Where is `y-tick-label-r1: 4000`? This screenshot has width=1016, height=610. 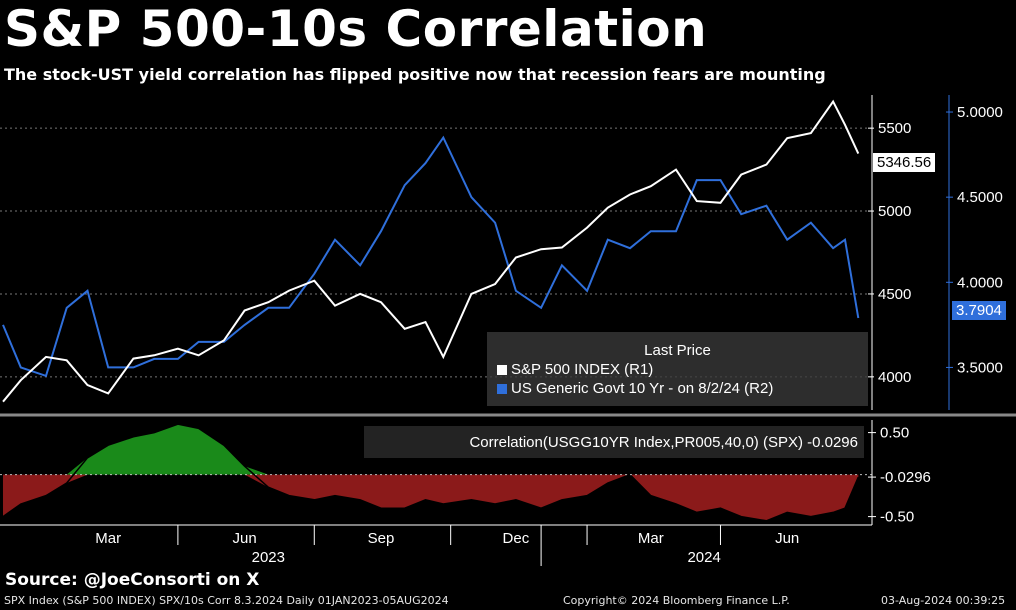 y-tick-label-r1: 4000 is located at coordinates (894, 377).